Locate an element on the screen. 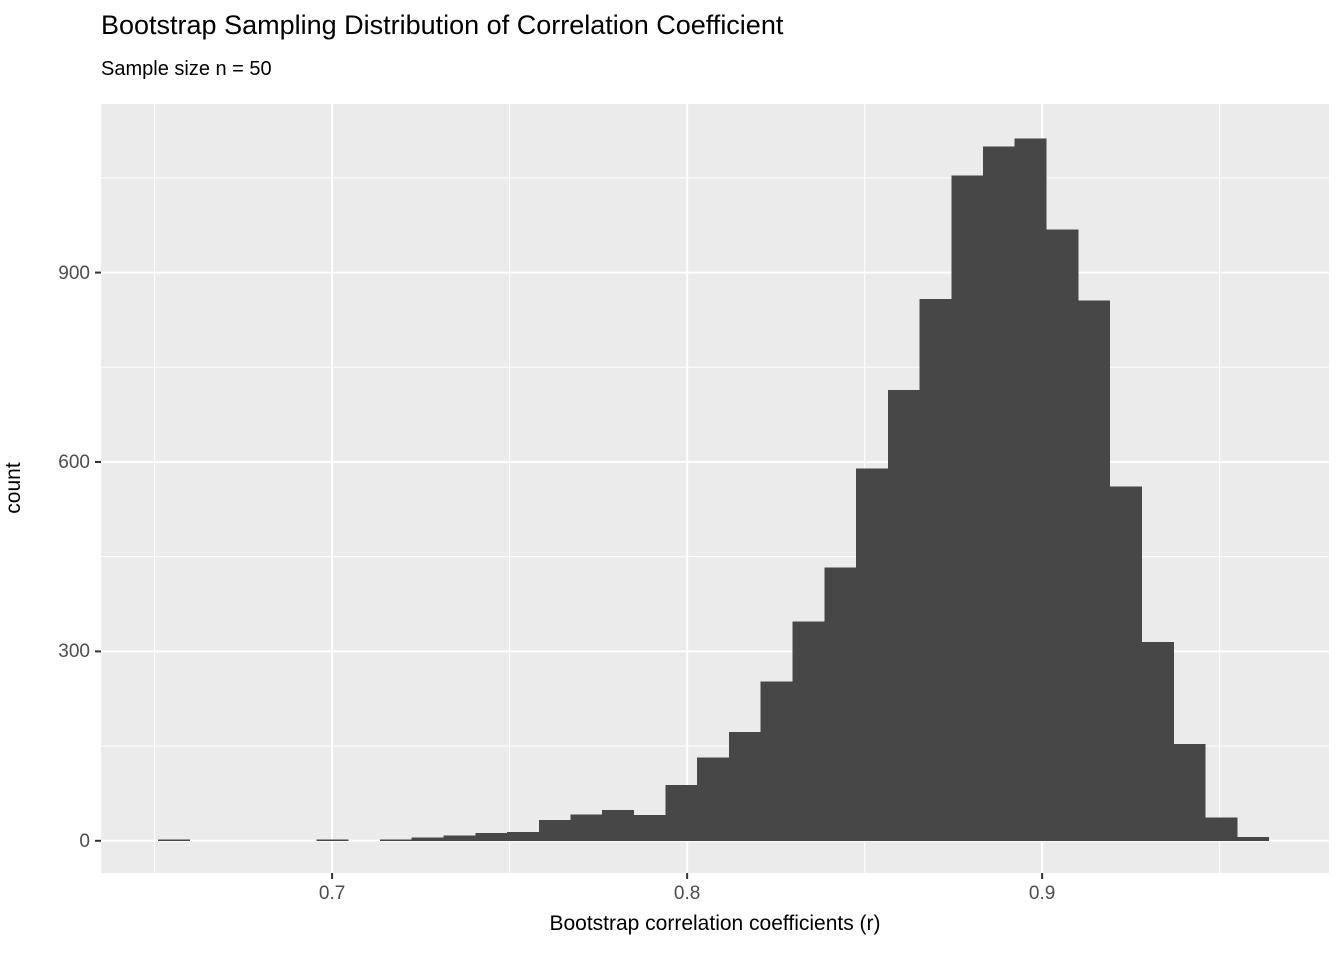 The height and width of the screenshot is (960, 1344). plot-subtitle: Sample size n = 50 is located at coordinates (186, 69).